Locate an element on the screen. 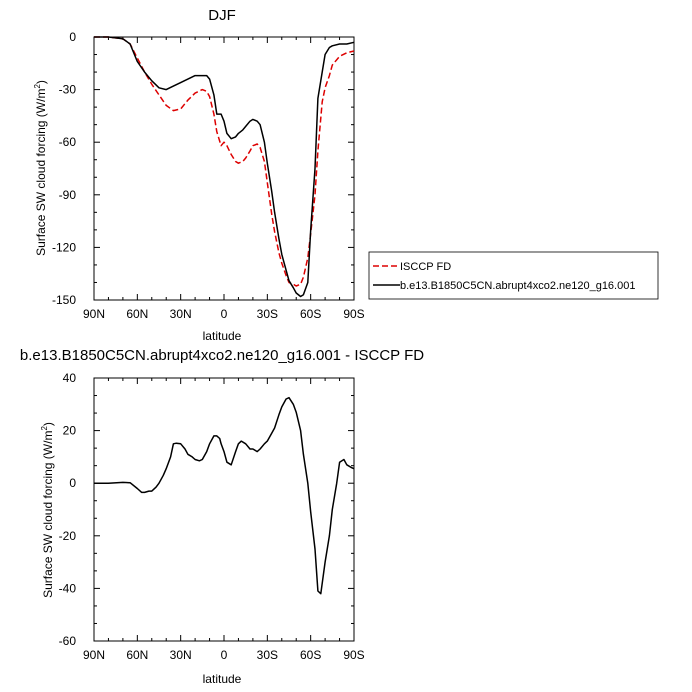 This screenshot has width=692, height=692. top-x-axis-label: latitude is located at coordinates (222, 336).